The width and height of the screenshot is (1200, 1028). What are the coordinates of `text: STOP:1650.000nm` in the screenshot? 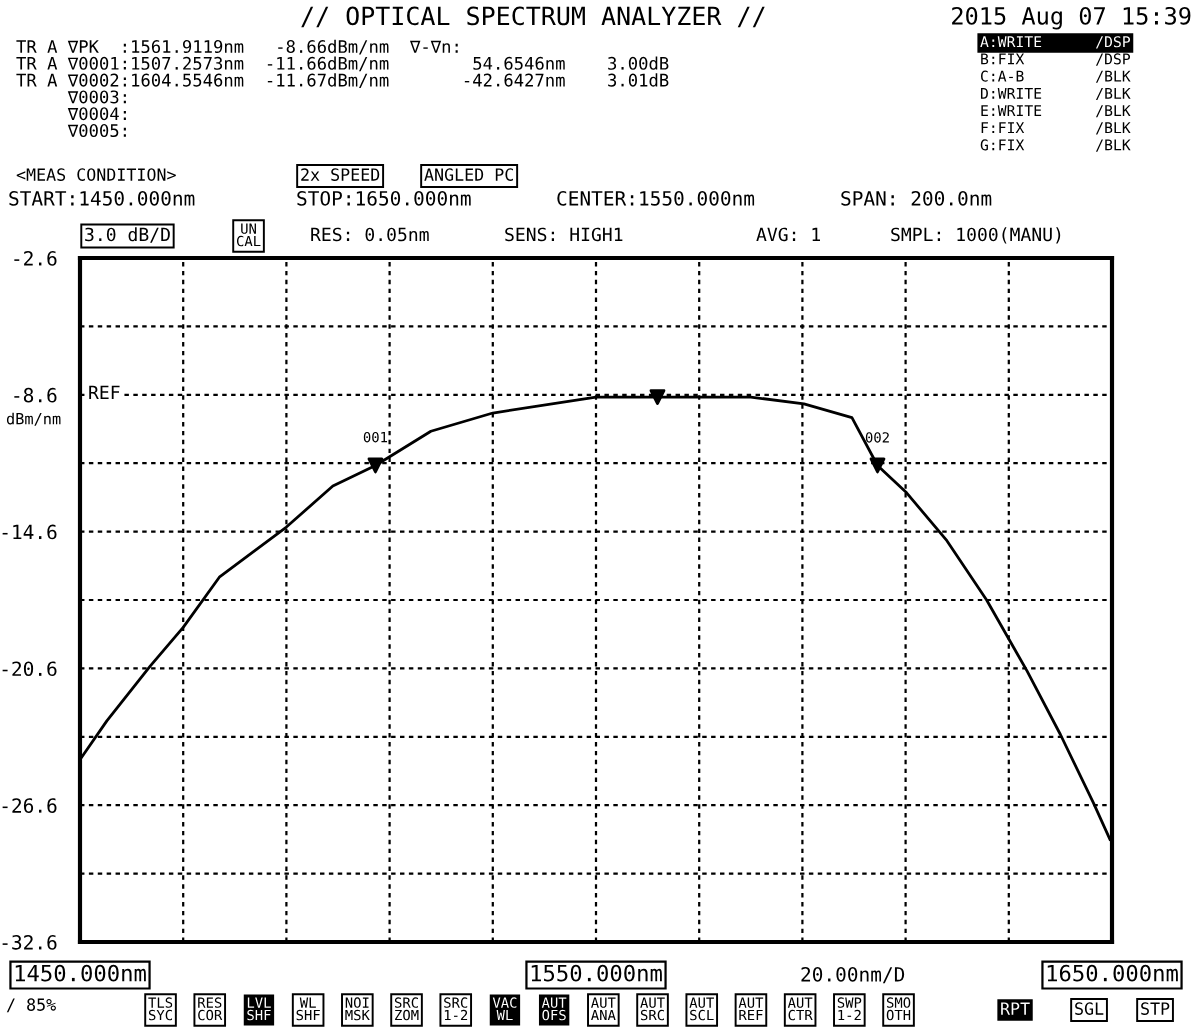 It's located at (384, 198).